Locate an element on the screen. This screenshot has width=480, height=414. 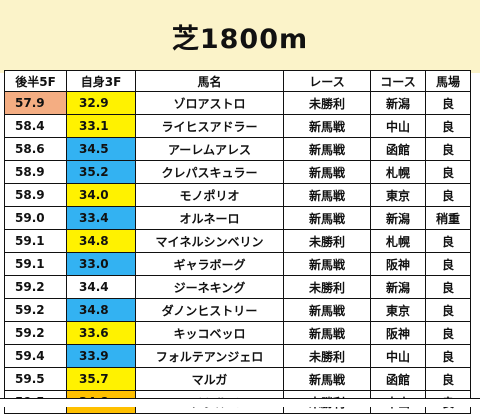
table-row: 58.4 33.1 ライヒスアドラー 新馬戦 中山良 is located at coordinates (237, 126).